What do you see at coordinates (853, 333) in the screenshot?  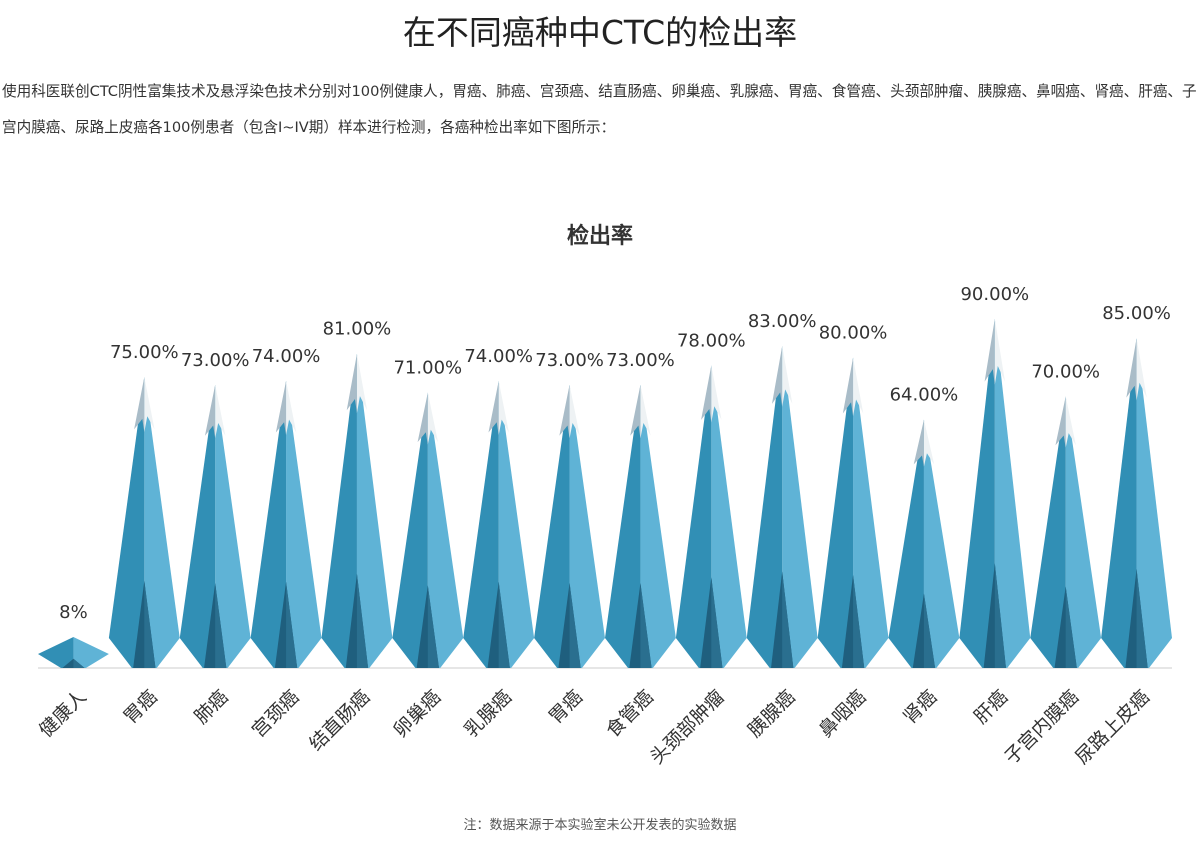 I see `value-label: 80.00%` at bounding box center [853, 333].